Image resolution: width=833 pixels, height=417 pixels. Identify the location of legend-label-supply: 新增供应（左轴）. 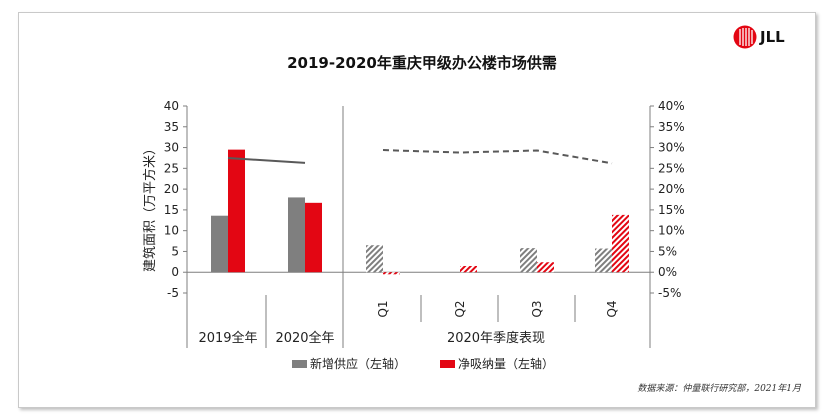
(358, 363).